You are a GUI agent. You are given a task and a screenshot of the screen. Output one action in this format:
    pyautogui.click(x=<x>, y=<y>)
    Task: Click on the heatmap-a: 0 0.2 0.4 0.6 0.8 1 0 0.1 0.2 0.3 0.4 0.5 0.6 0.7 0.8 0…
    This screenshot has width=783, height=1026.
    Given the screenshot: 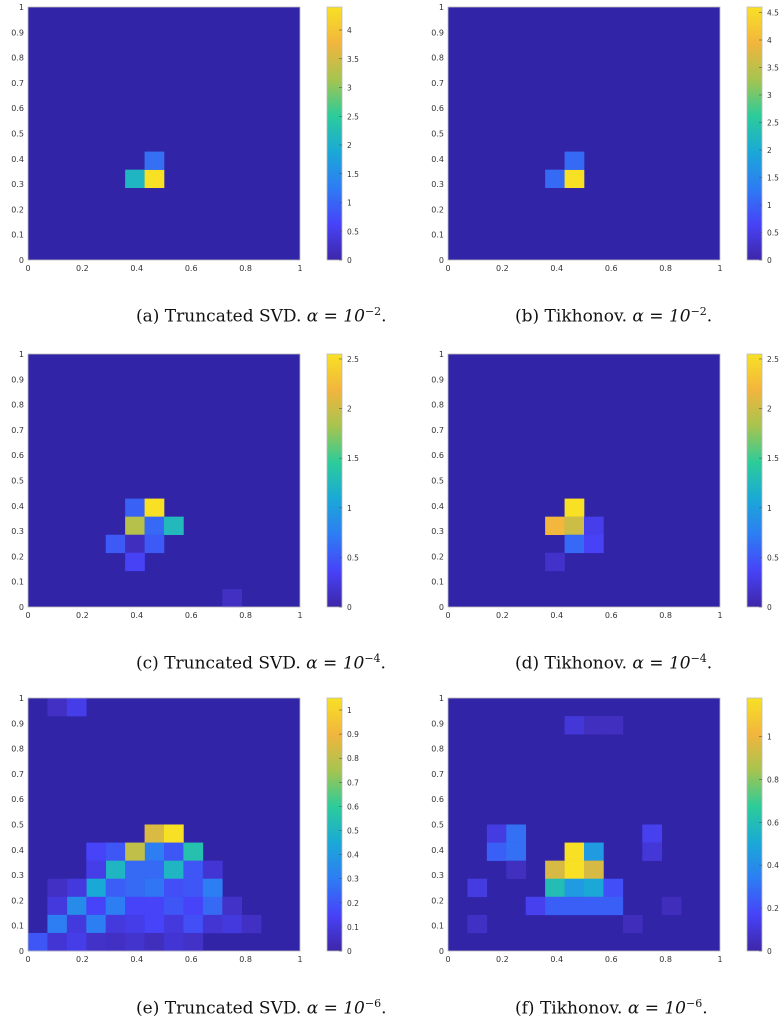 What is the action you would take?
    pyautogui.click(x=185, y=138)
    